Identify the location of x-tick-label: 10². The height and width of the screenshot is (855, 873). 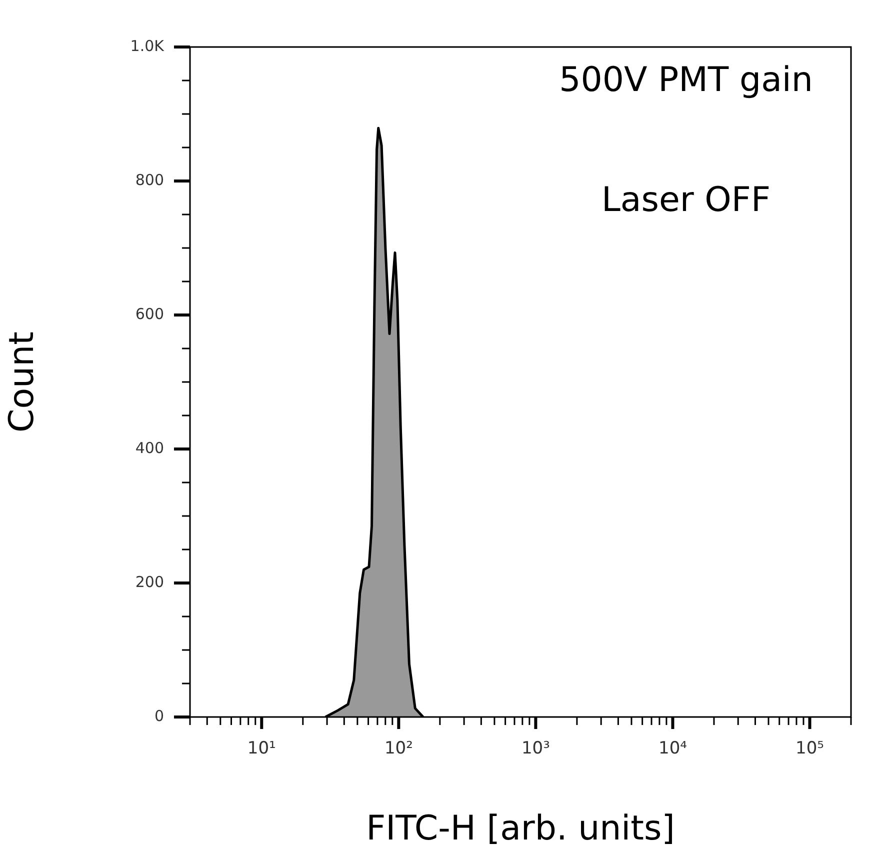
(398, 748).